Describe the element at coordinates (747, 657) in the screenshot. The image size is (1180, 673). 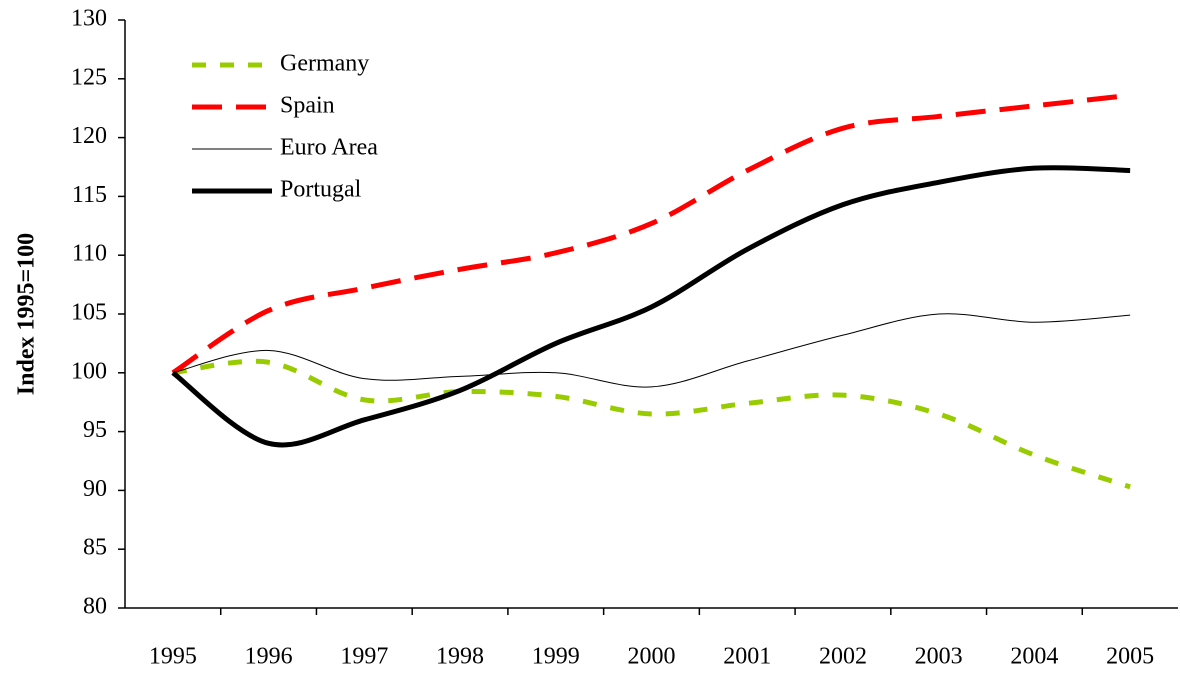
I see `x-tick-label: 2001` at that location.